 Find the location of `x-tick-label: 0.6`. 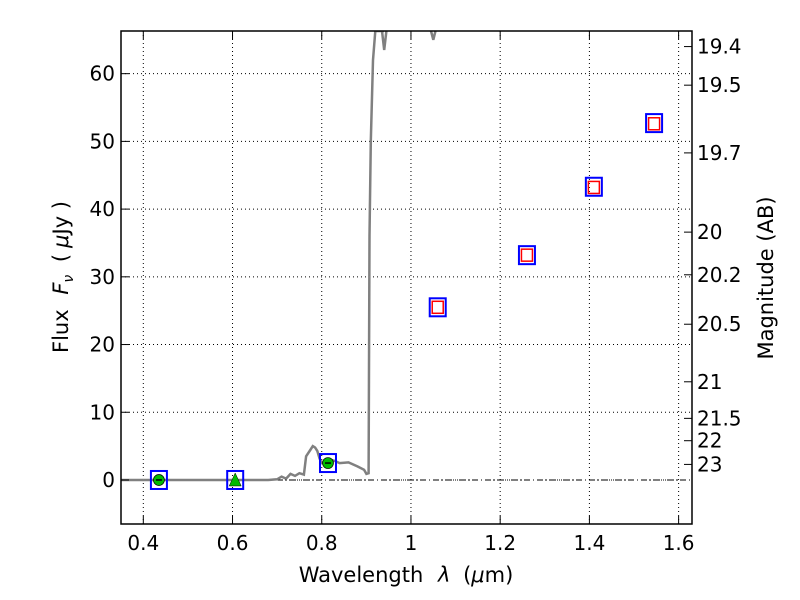

x-tick-label: 0.6 is located at coordinates (233, 543).